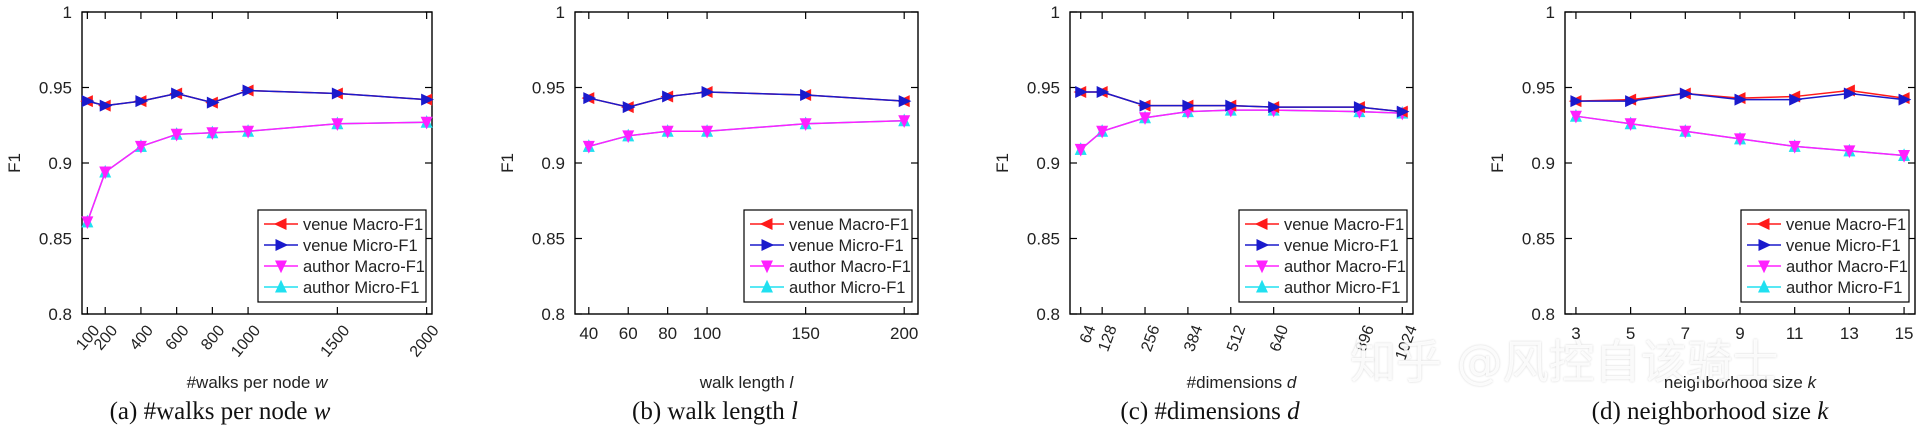  What do you see at coordinates (1564, 362) in the screenshot?
I see `watermark: 知乎 @风控自该骑士` at bounding box center [1564, 362].